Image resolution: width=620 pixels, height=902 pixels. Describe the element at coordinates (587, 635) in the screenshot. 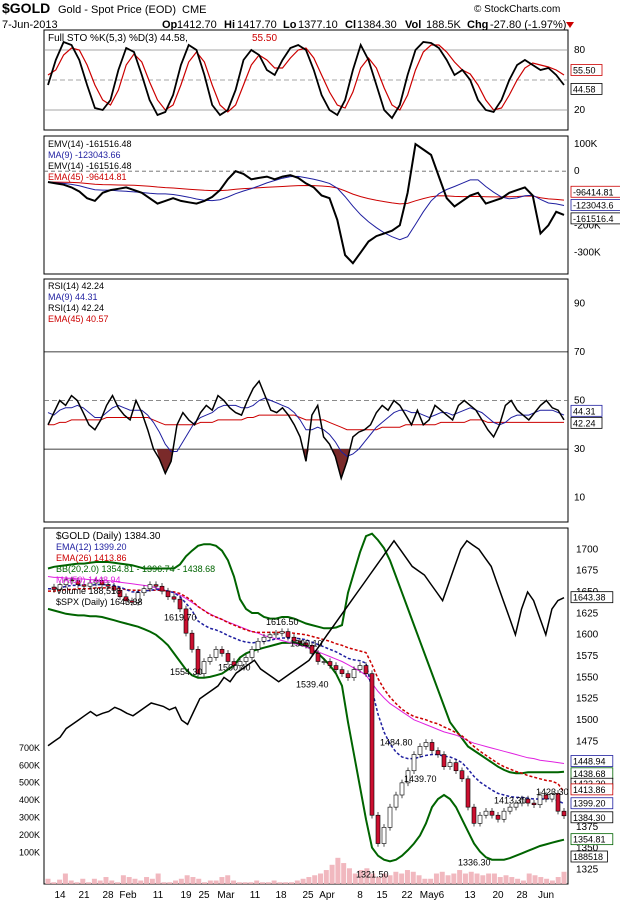

I see `spx-ytick-1600: 1600` at that location.